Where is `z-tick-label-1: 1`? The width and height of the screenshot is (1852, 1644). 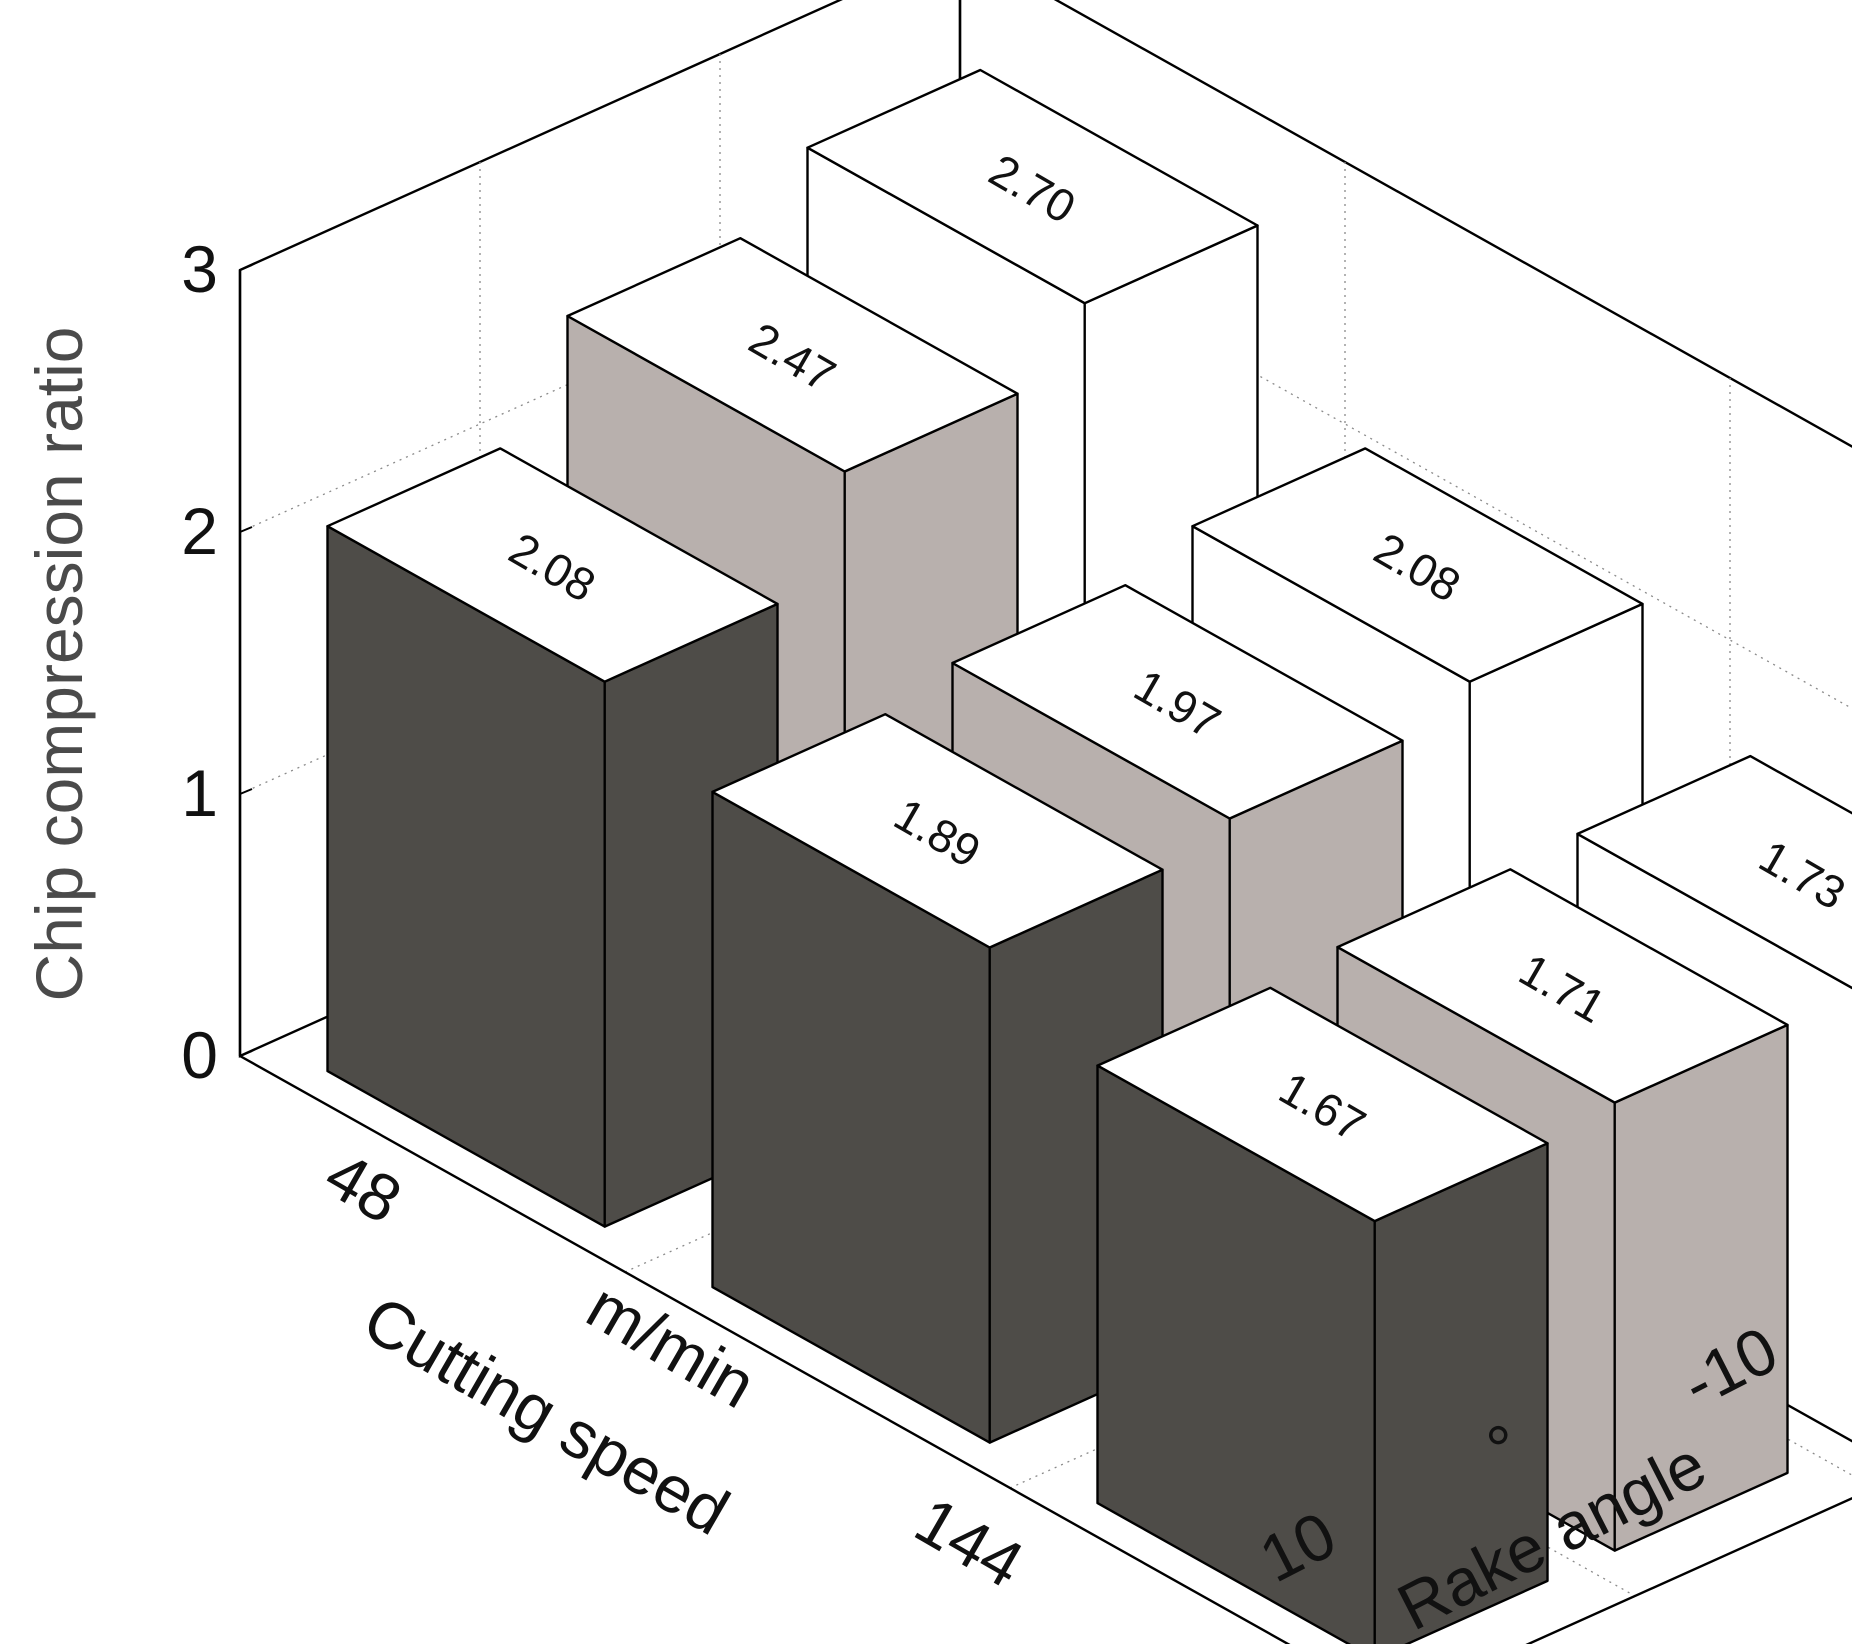
z-tick-label-1: 1 is located at coordinates (199, 793).